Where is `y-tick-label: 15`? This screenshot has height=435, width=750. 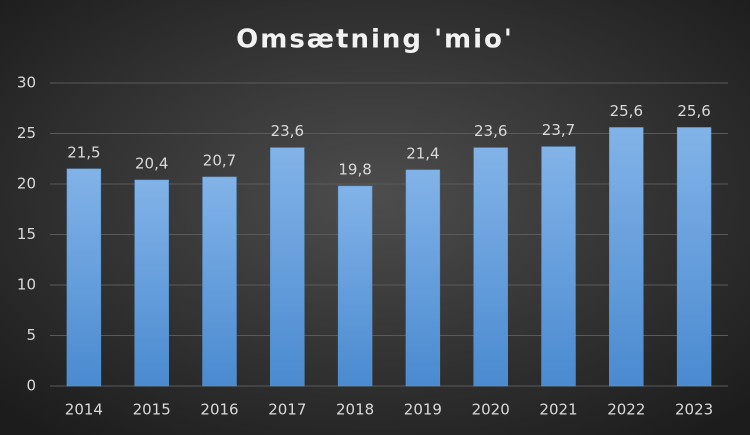 y-tick-label: 15 is located at coordinates (26, 234).